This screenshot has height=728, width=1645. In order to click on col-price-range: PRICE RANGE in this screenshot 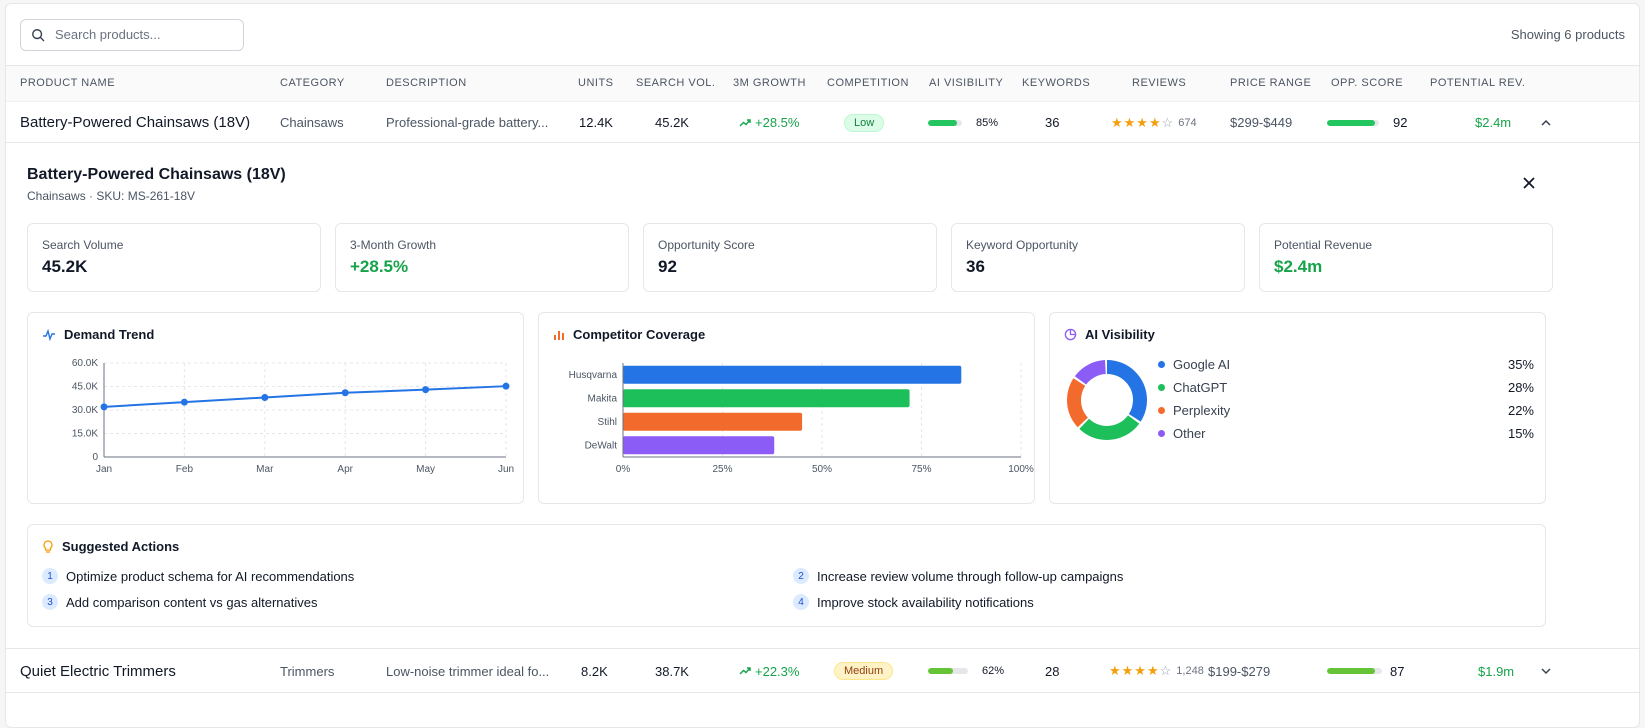, I will do `click(1271, 83)`.